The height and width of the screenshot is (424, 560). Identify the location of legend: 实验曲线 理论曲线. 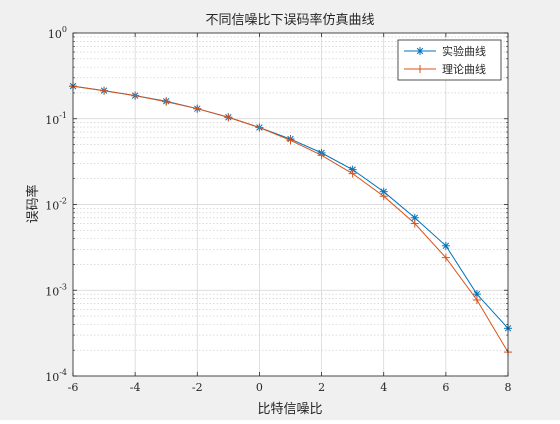
(449, 60).